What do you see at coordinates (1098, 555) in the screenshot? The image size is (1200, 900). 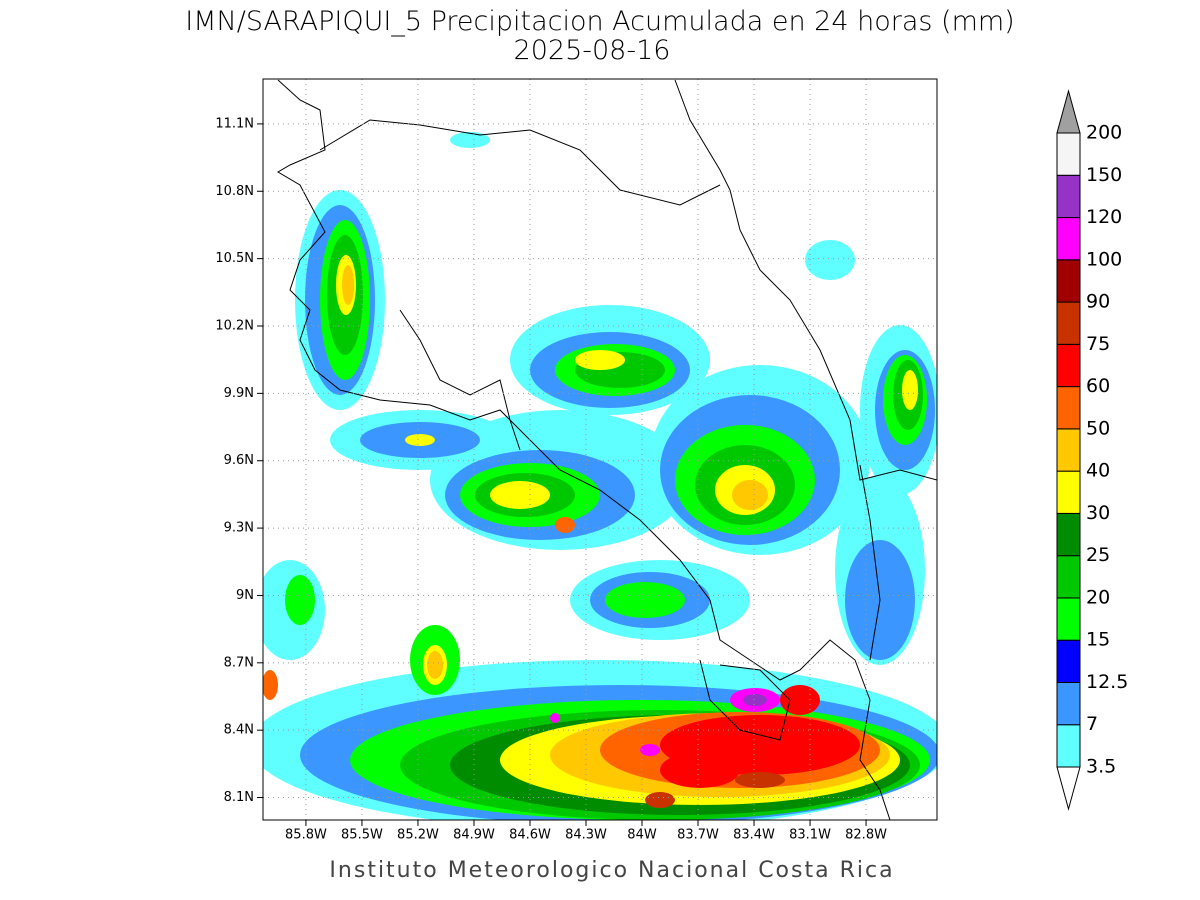 I see `colorbar-label: 25` at bounding box center [1098, 555].